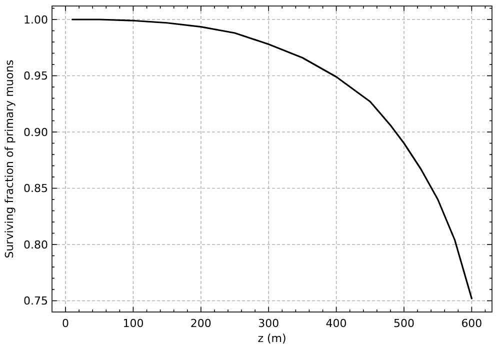 This screenshot has width=498, height=348. I want to click on y-tick-label: 0.90, so click(36, 132).